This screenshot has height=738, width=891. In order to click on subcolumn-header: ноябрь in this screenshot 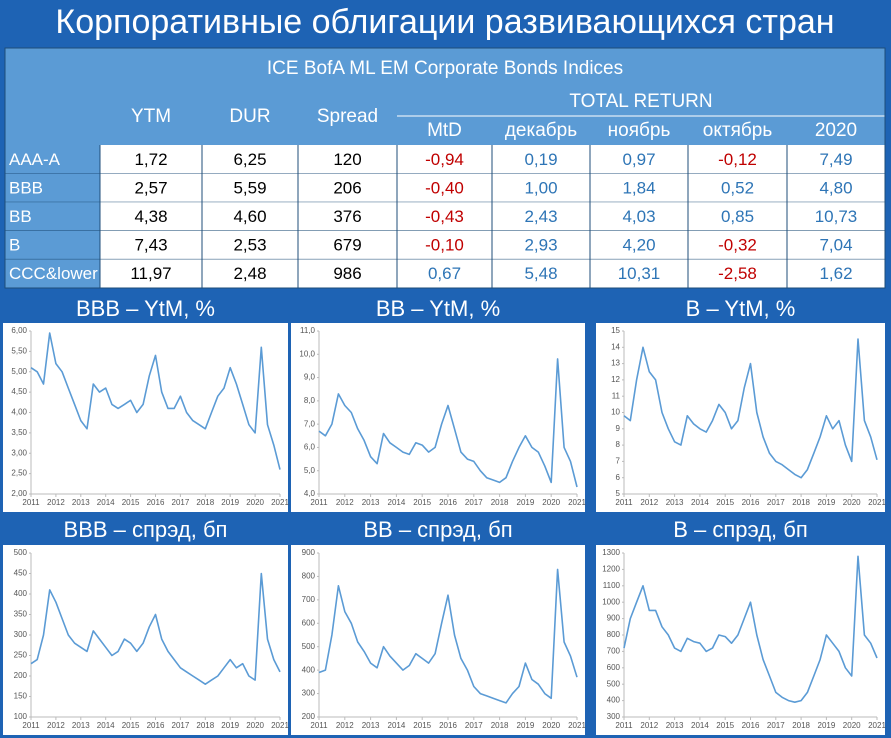, I will do `click(639, 130)`.